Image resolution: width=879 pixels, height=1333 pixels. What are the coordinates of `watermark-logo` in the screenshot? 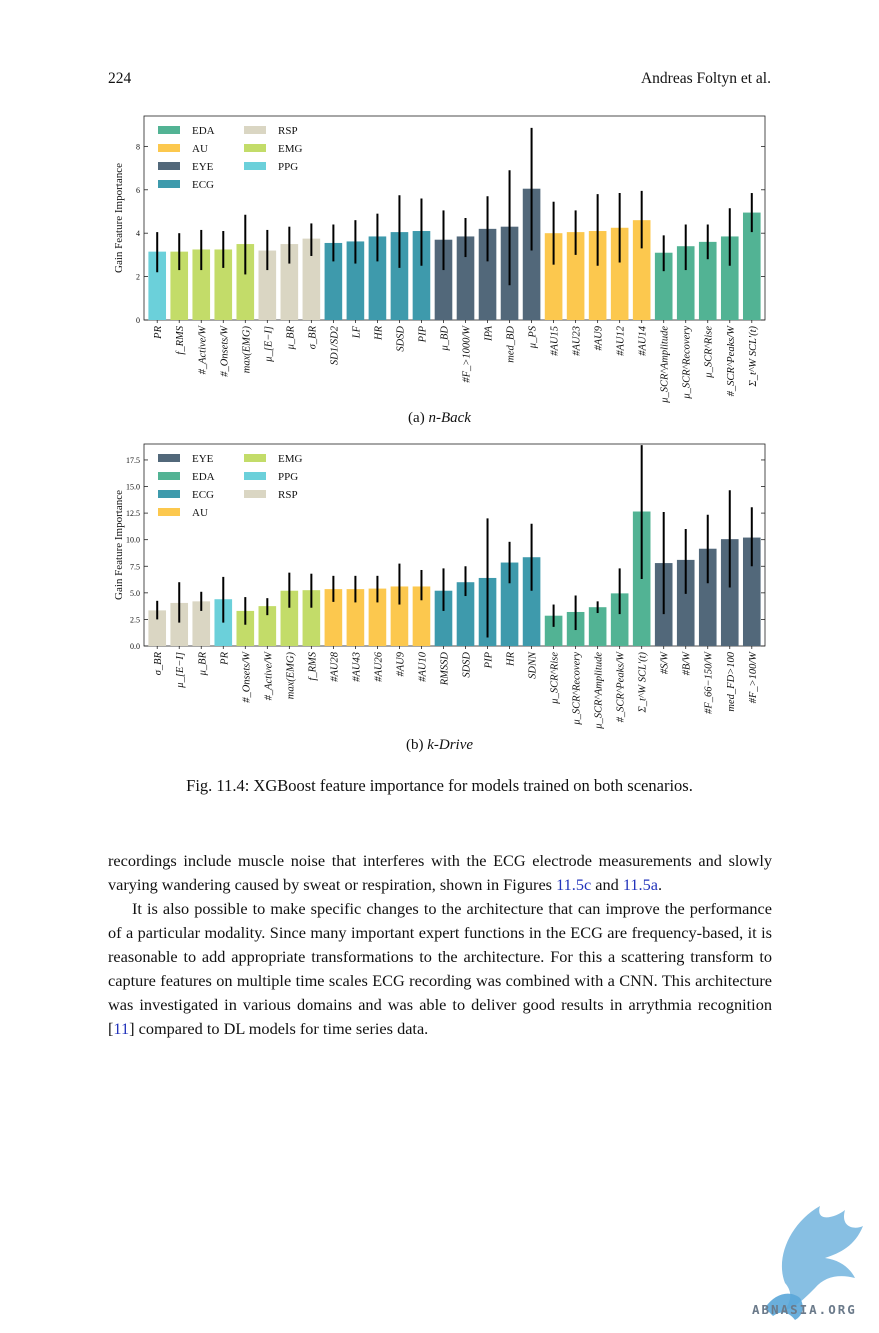 It's located at (814, 1263).